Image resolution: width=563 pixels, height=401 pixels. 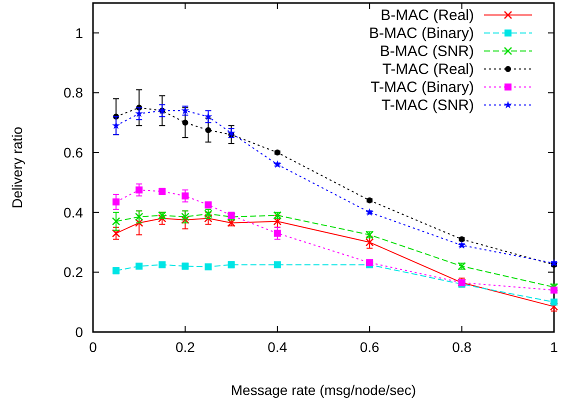 I want to click on x-tick-label: 0.6, so click(x=370, y=347).